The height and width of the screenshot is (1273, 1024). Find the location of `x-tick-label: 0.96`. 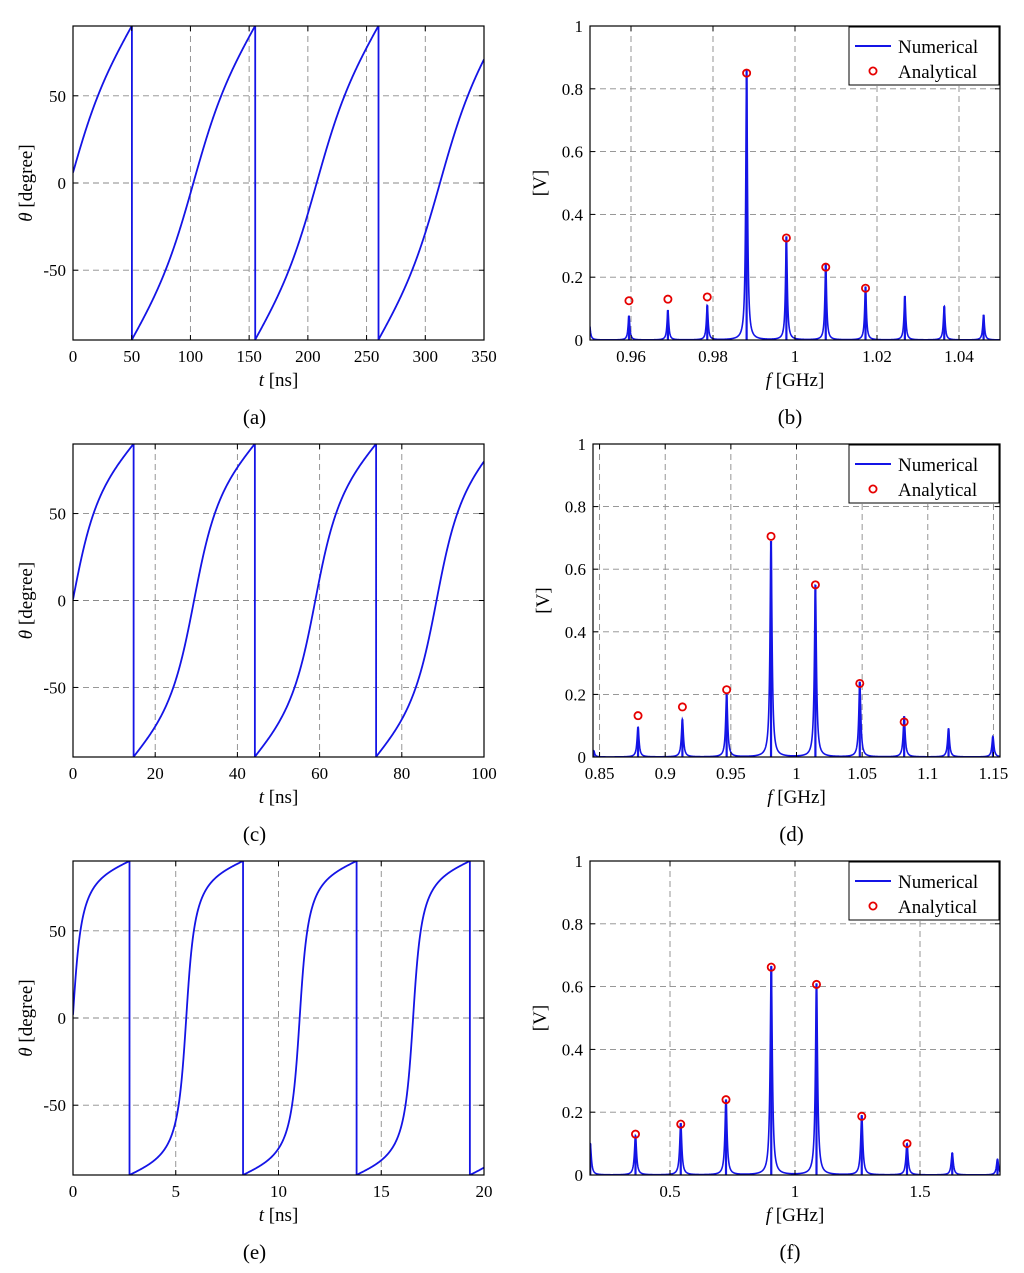

x-tick-label: 0.96 is located at coordinates (631, 356).